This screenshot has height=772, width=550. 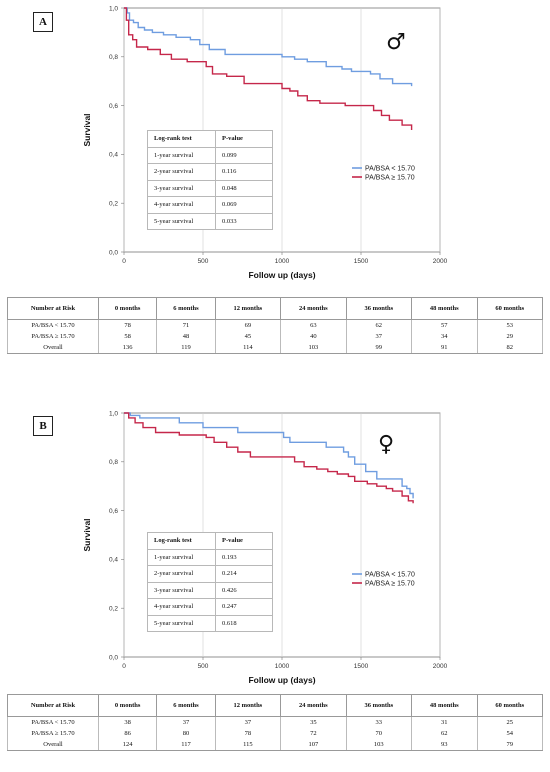 I want to click on risk-row: Overall 136 119 114 103 99 91 82, so click(x=275, y=348).